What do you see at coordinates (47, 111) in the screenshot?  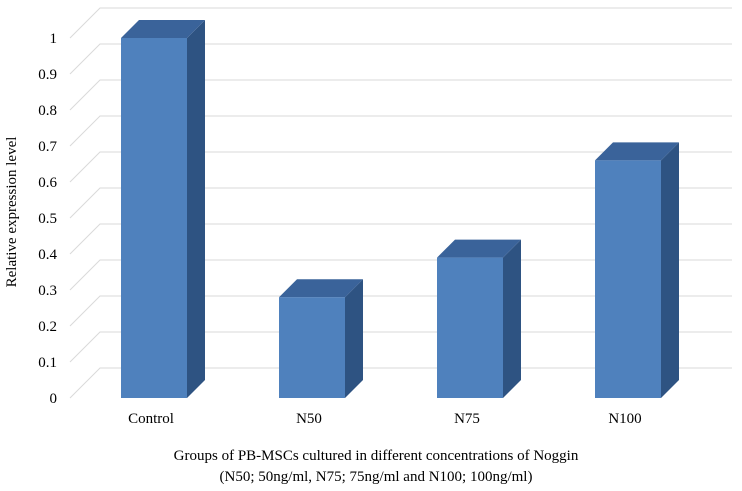 I see `y-tick-label: 0.8` at bounding box center [47, 111].